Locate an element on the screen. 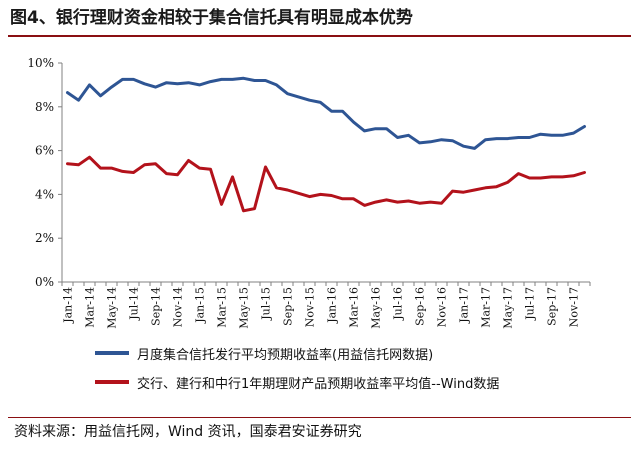 This screenshot has width=639, height=451. source-divider is located at coordinates (319, 417).